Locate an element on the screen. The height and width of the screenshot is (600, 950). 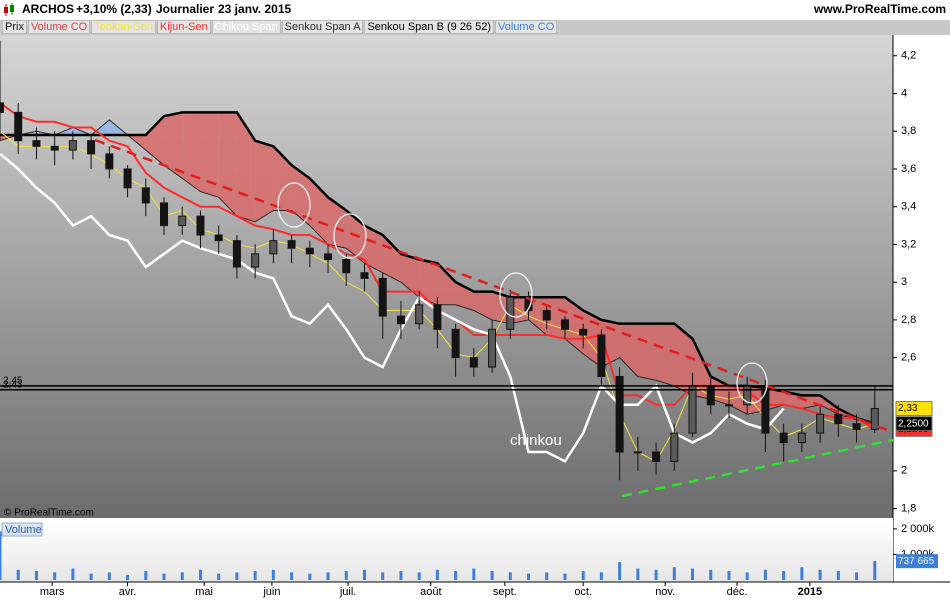
horizontal-line-label: 2,45 is located at coordinates (13, 381).